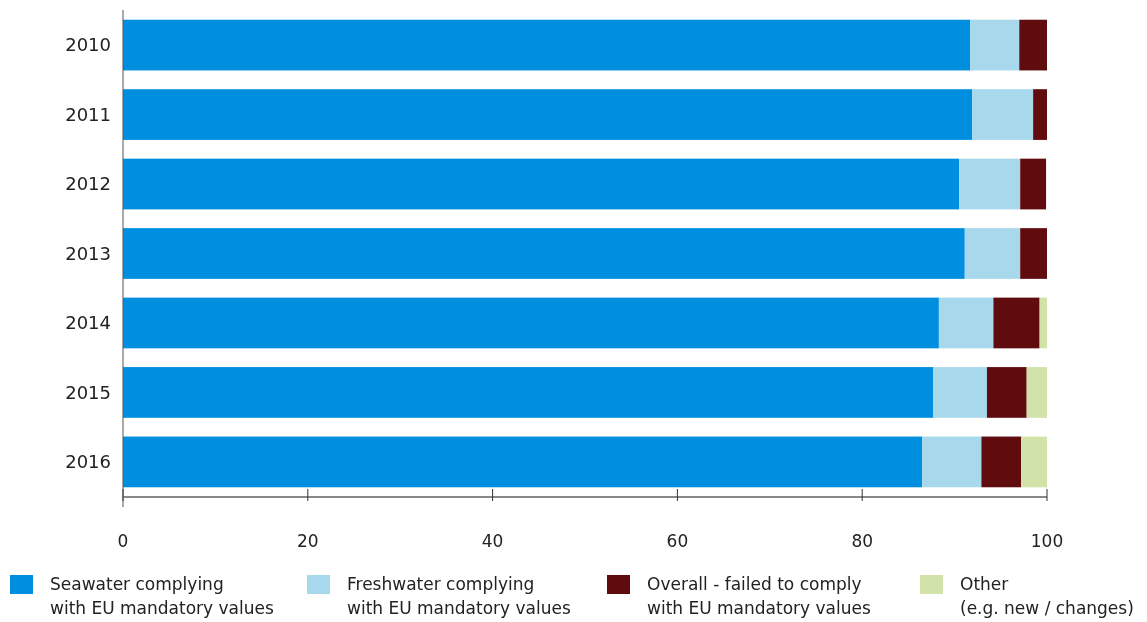  What do you see at coordinates (677, 541) in the screenshot?
I see `x-tick-label: 60` at bounding box center [677, 541].